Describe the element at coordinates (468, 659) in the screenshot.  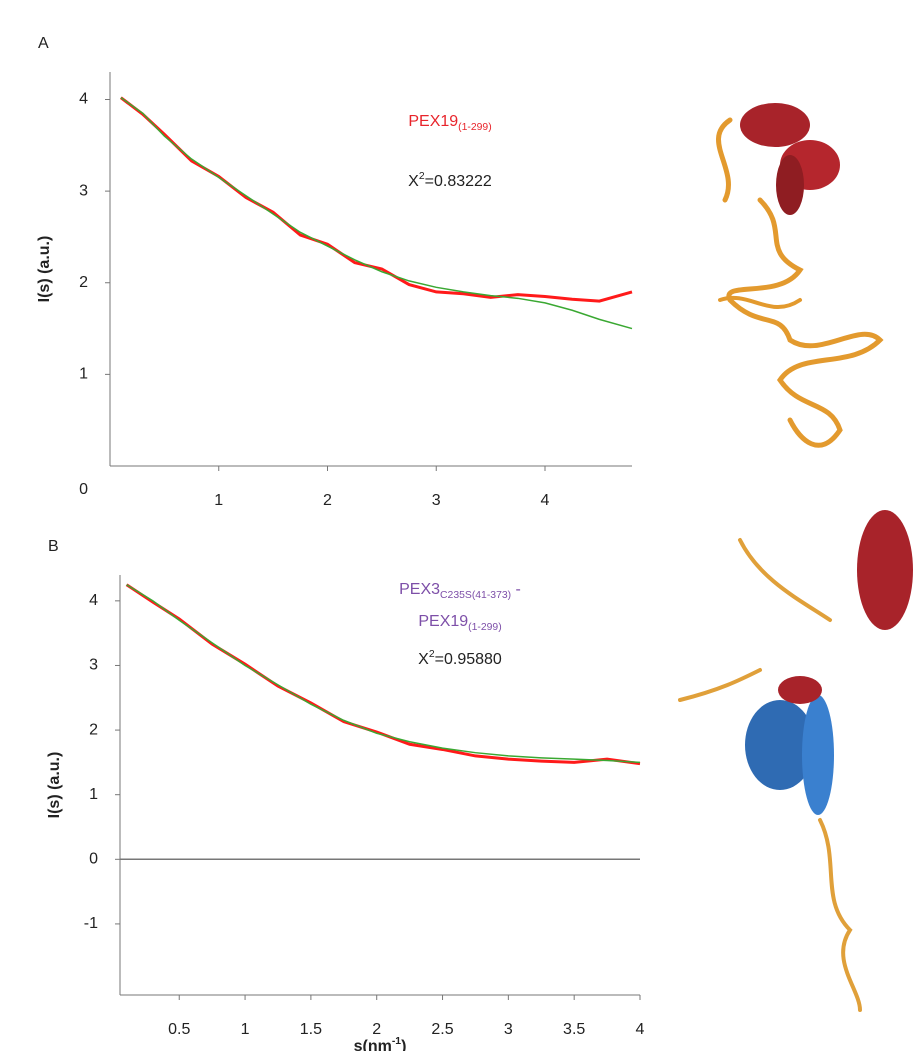
I see `text-part: =0.95880` at that location.